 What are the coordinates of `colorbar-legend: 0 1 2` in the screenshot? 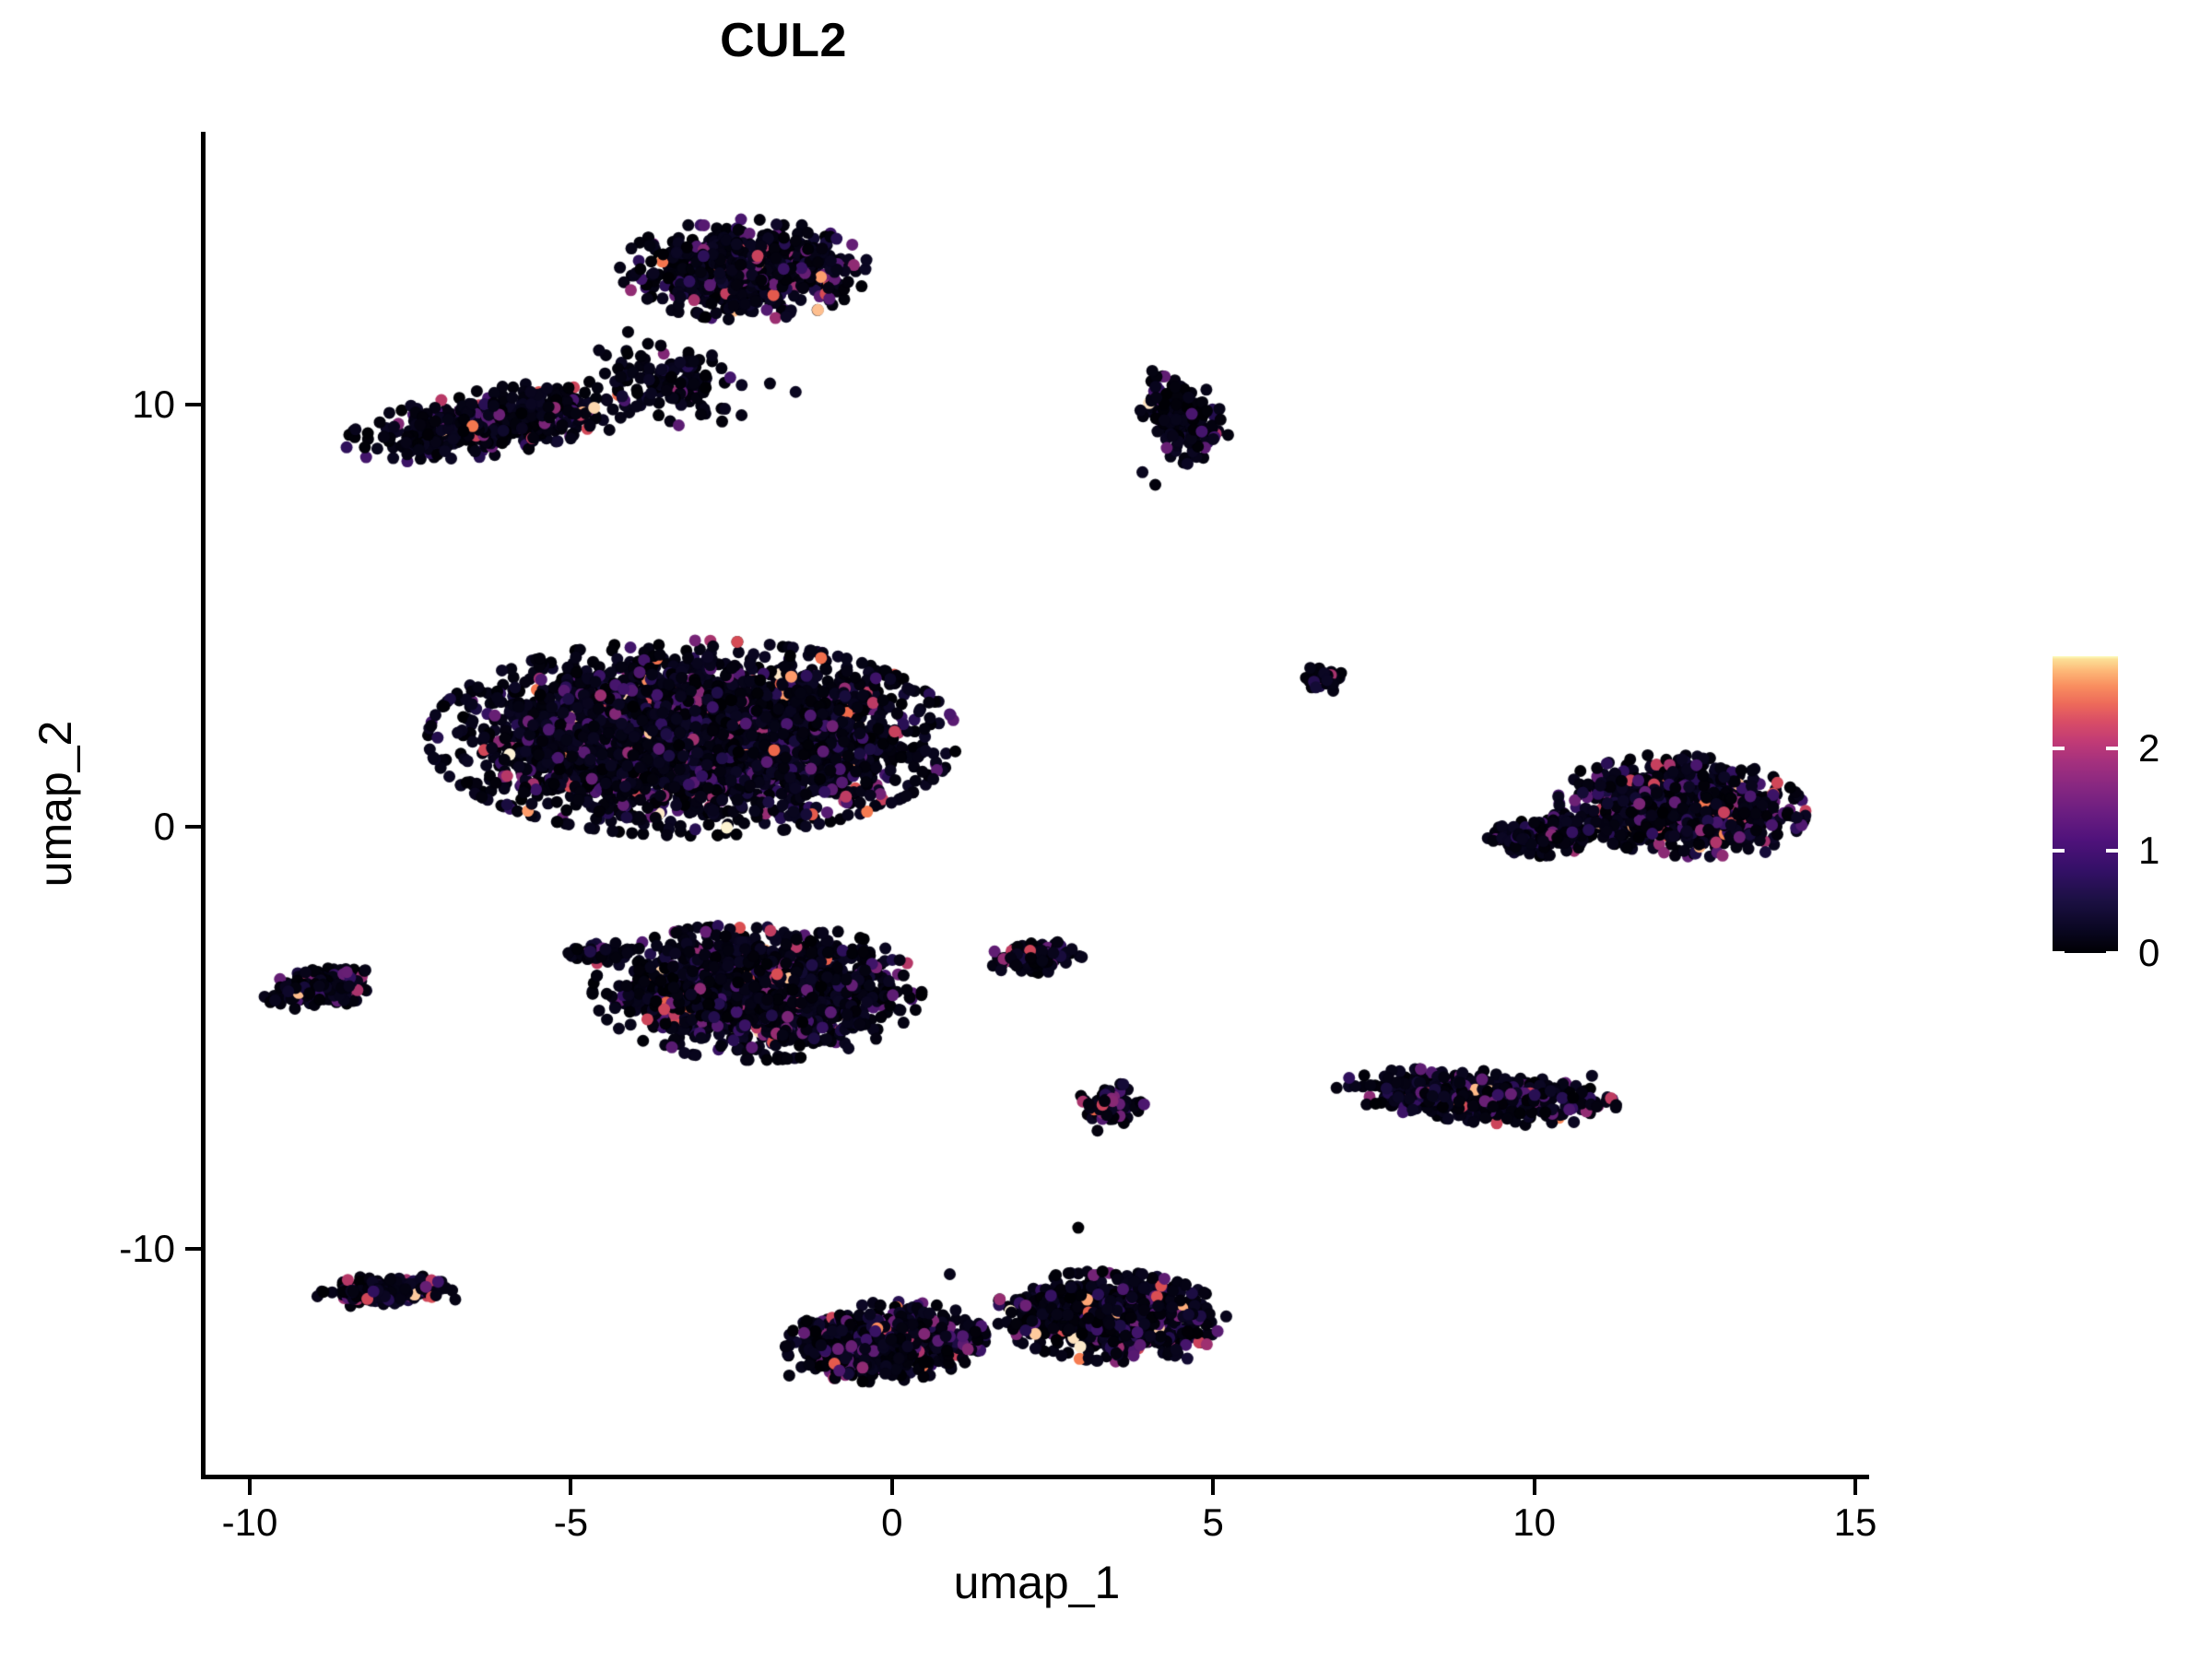 It's located at (2126, 815).